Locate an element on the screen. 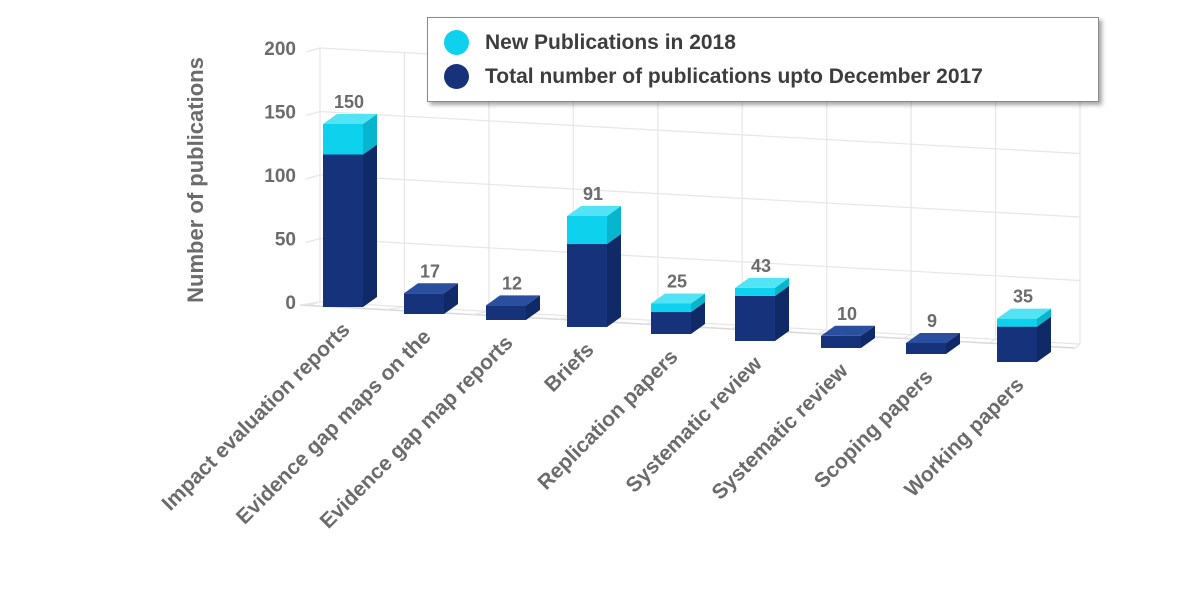 The image size is (1200, 615). bar-total-7-front is located at coordinates (926, 348).